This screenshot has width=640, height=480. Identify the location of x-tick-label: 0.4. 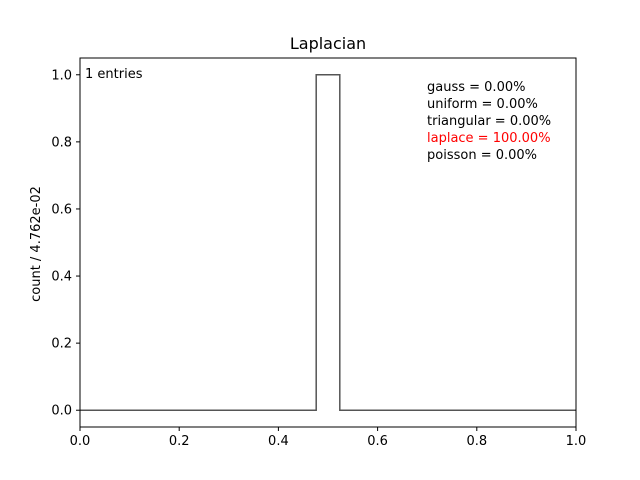
(278, 441).